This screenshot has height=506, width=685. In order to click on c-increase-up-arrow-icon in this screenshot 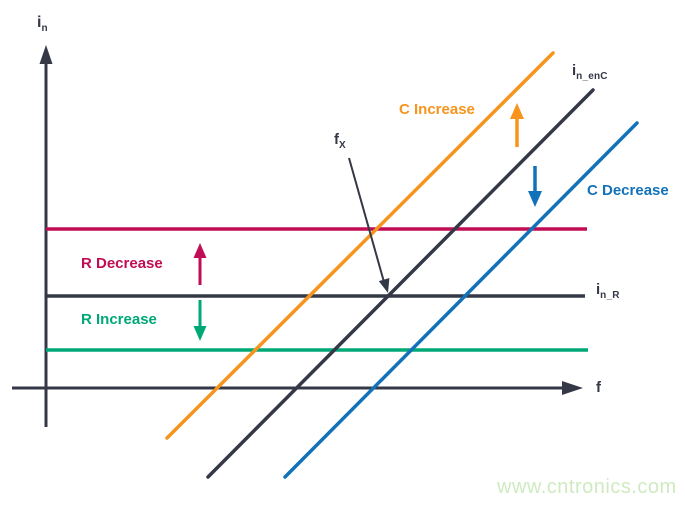, I will do `click(517, 125)`.